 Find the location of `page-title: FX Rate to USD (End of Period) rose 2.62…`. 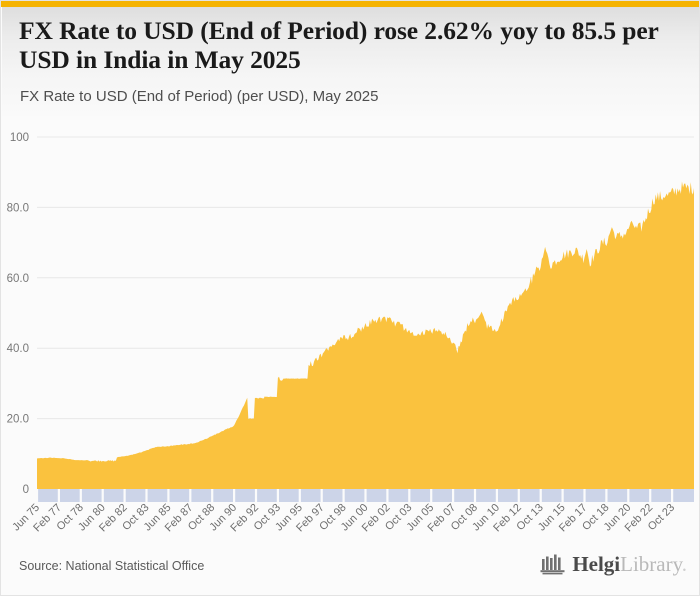

page-title: FX Rate to USD (End of Period) rose 2.62… is located at coordinates (339, 45).